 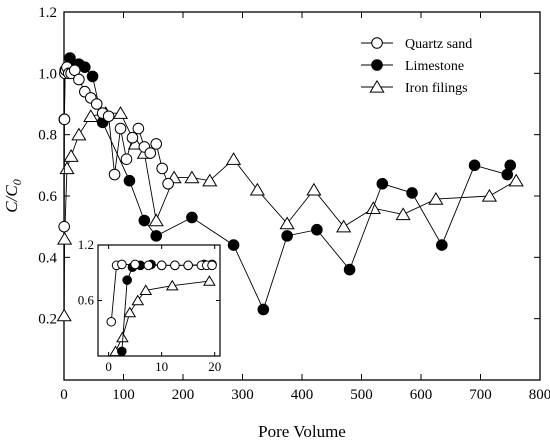 What do you see at coordinates (242, 395) in the screenshot?
I see `x-tick-label: 300` at bounding box center [242, 395].